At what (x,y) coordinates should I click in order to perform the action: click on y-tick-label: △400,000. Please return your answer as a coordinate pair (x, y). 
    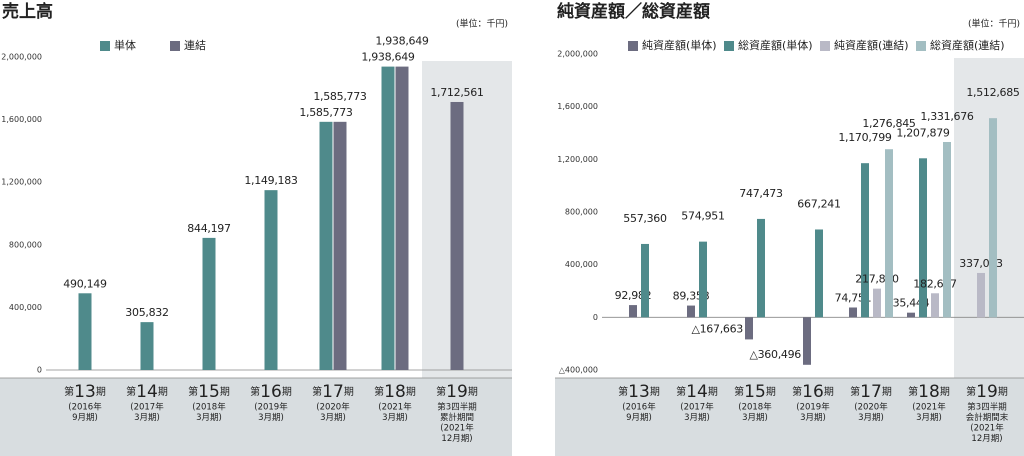
    Looking at the image, I should click on (578, 370).